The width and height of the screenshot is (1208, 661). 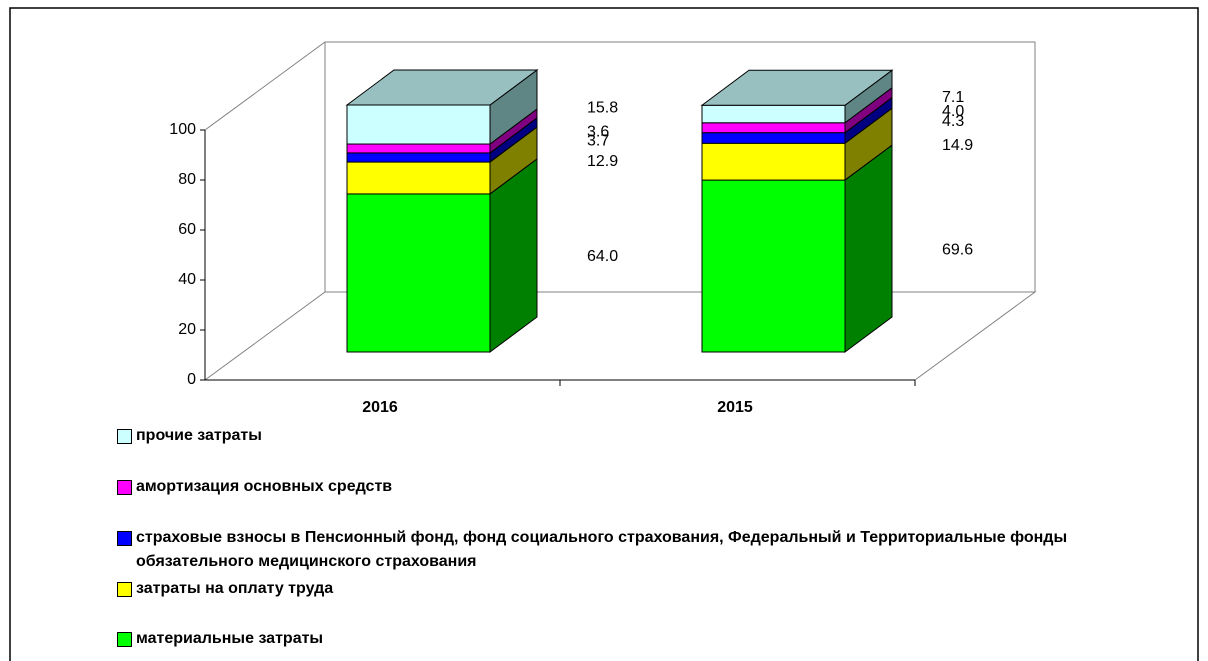 What do you see at coordinates (953, 97) in the screenshot?
I see `value-label: 7.1` at bounding box center [953, 97].